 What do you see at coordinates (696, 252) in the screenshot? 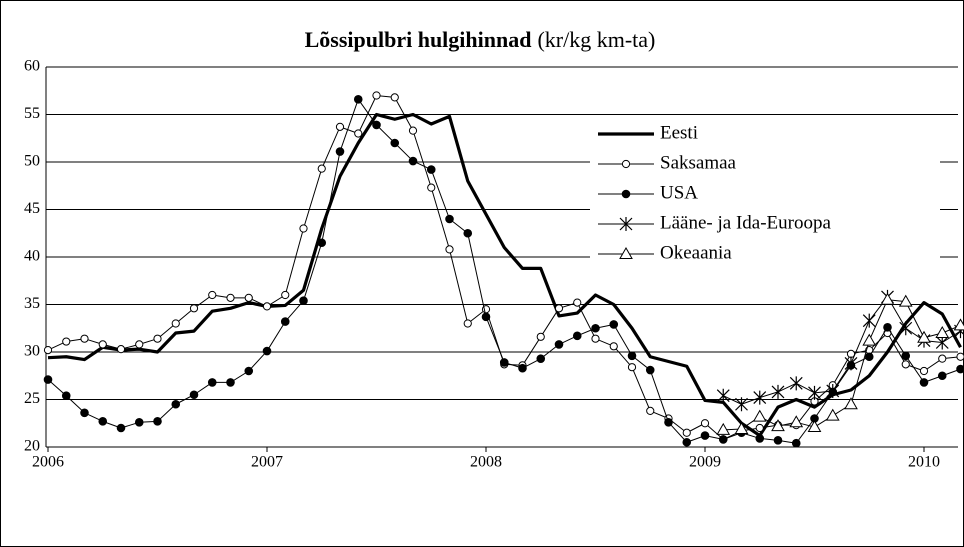
I see `legend-label: Okeaania` at bounding box center [696, 252].